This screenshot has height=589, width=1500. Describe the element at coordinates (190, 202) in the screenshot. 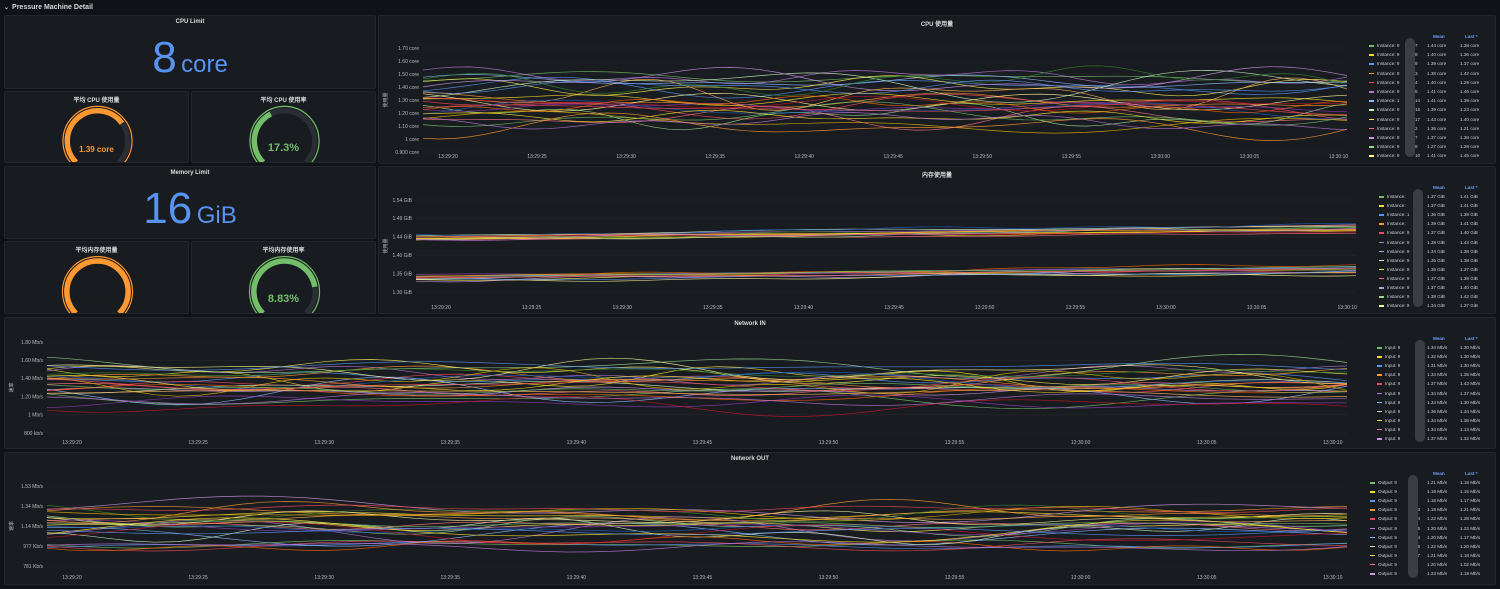

I see `memory-limit-panel: Memory Limit 16 GiB` at that location.